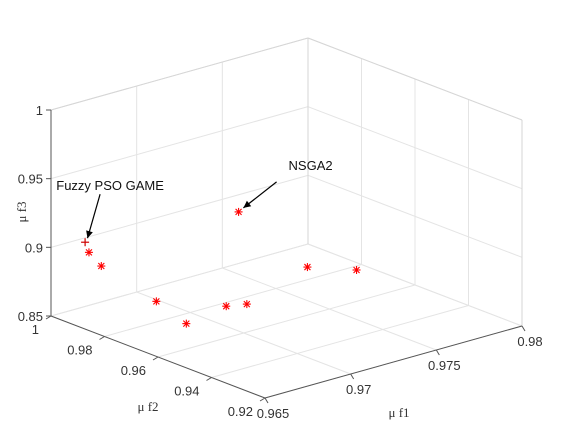 Image resolution: width=563 pixels, height=429 pixels. What do you see at coordinates (79, 350) in the screenshot?
I see `y-tick-label: 0.98` at bounding box center [79, 350].